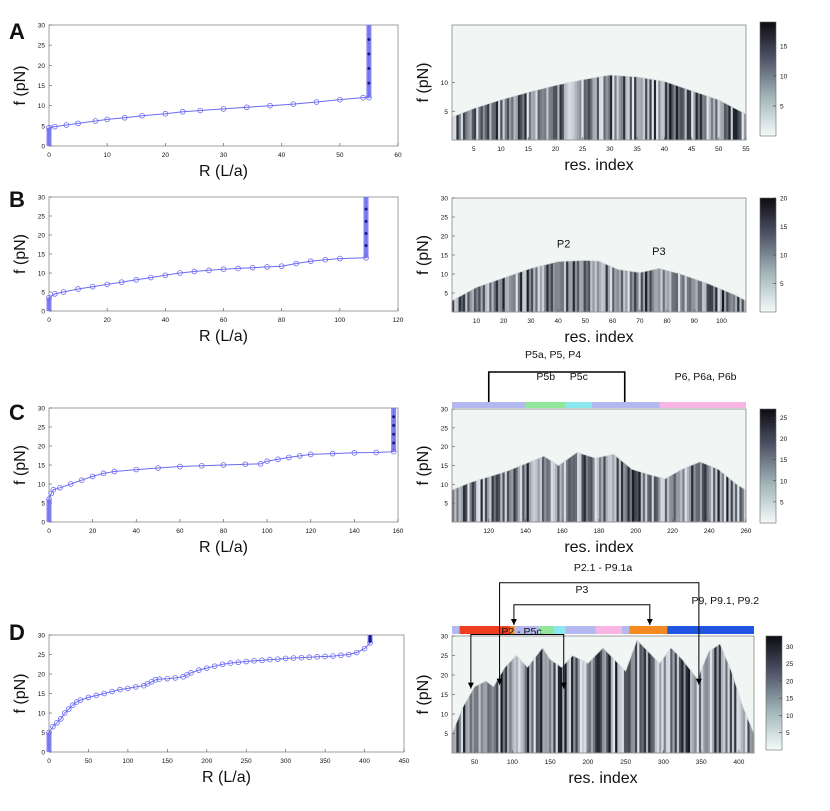 Image resolution: width=830 pixels, height=811 pixels. What do you see at coordinates (784, 47) in the screenshot?
I see `colorbar-tick-label: 15` at bounding box center [784, 47].